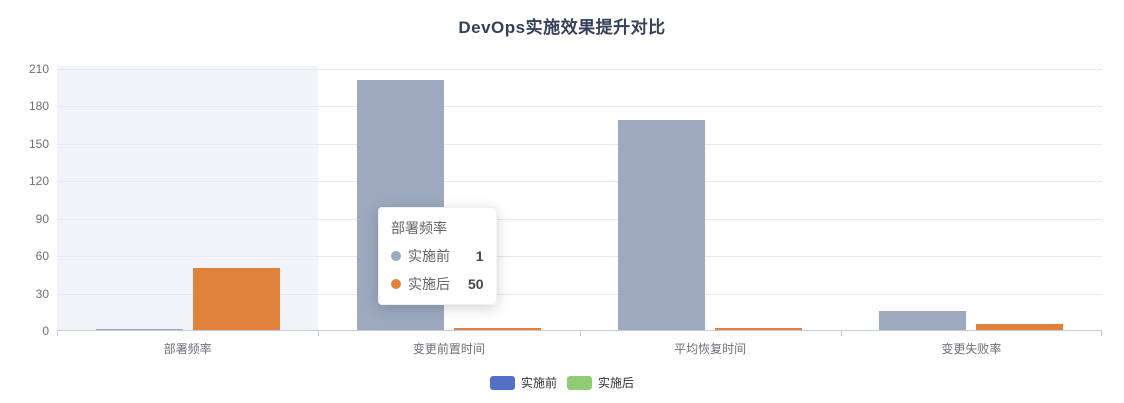 The height and width of the screenshot is (403, 1124). What do you see at coordinates (448, 349) in the screenshot?
I see `x-axis-label: 变更前置时间` at bounding box center [448, 349].